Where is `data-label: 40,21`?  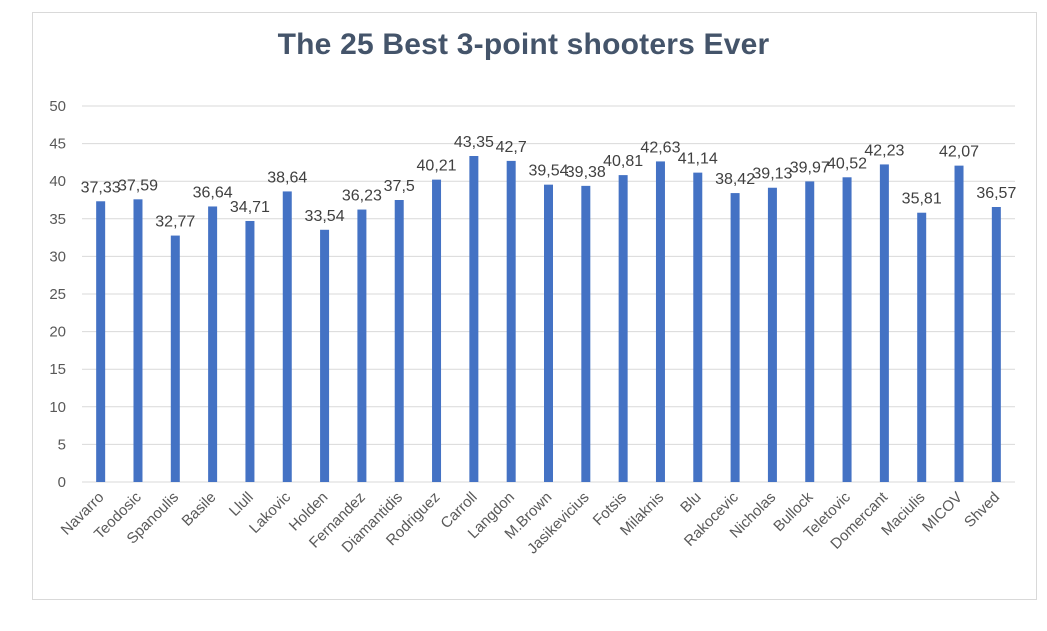 data-label: 40,21 is located at coordinates (437, 166).